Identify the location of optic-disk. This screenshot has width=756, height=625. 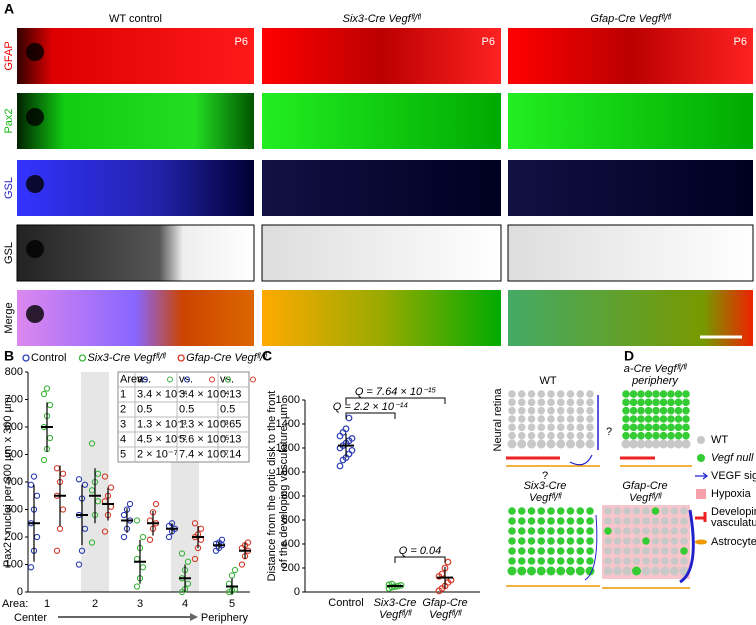
(35, 249).